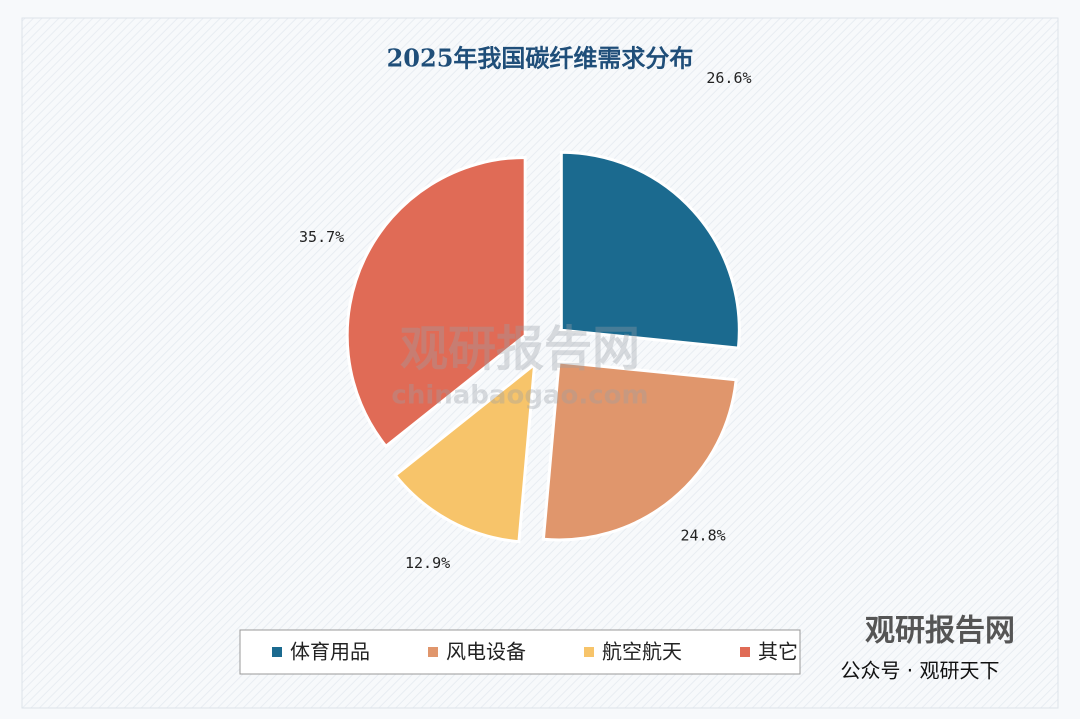 This screenshot has width=1080, height=719. What do you see at coordinates (519, 396) in the screenshot?
I see `watermark-site: chinabaogao.com` at bounding box center [519, 396].